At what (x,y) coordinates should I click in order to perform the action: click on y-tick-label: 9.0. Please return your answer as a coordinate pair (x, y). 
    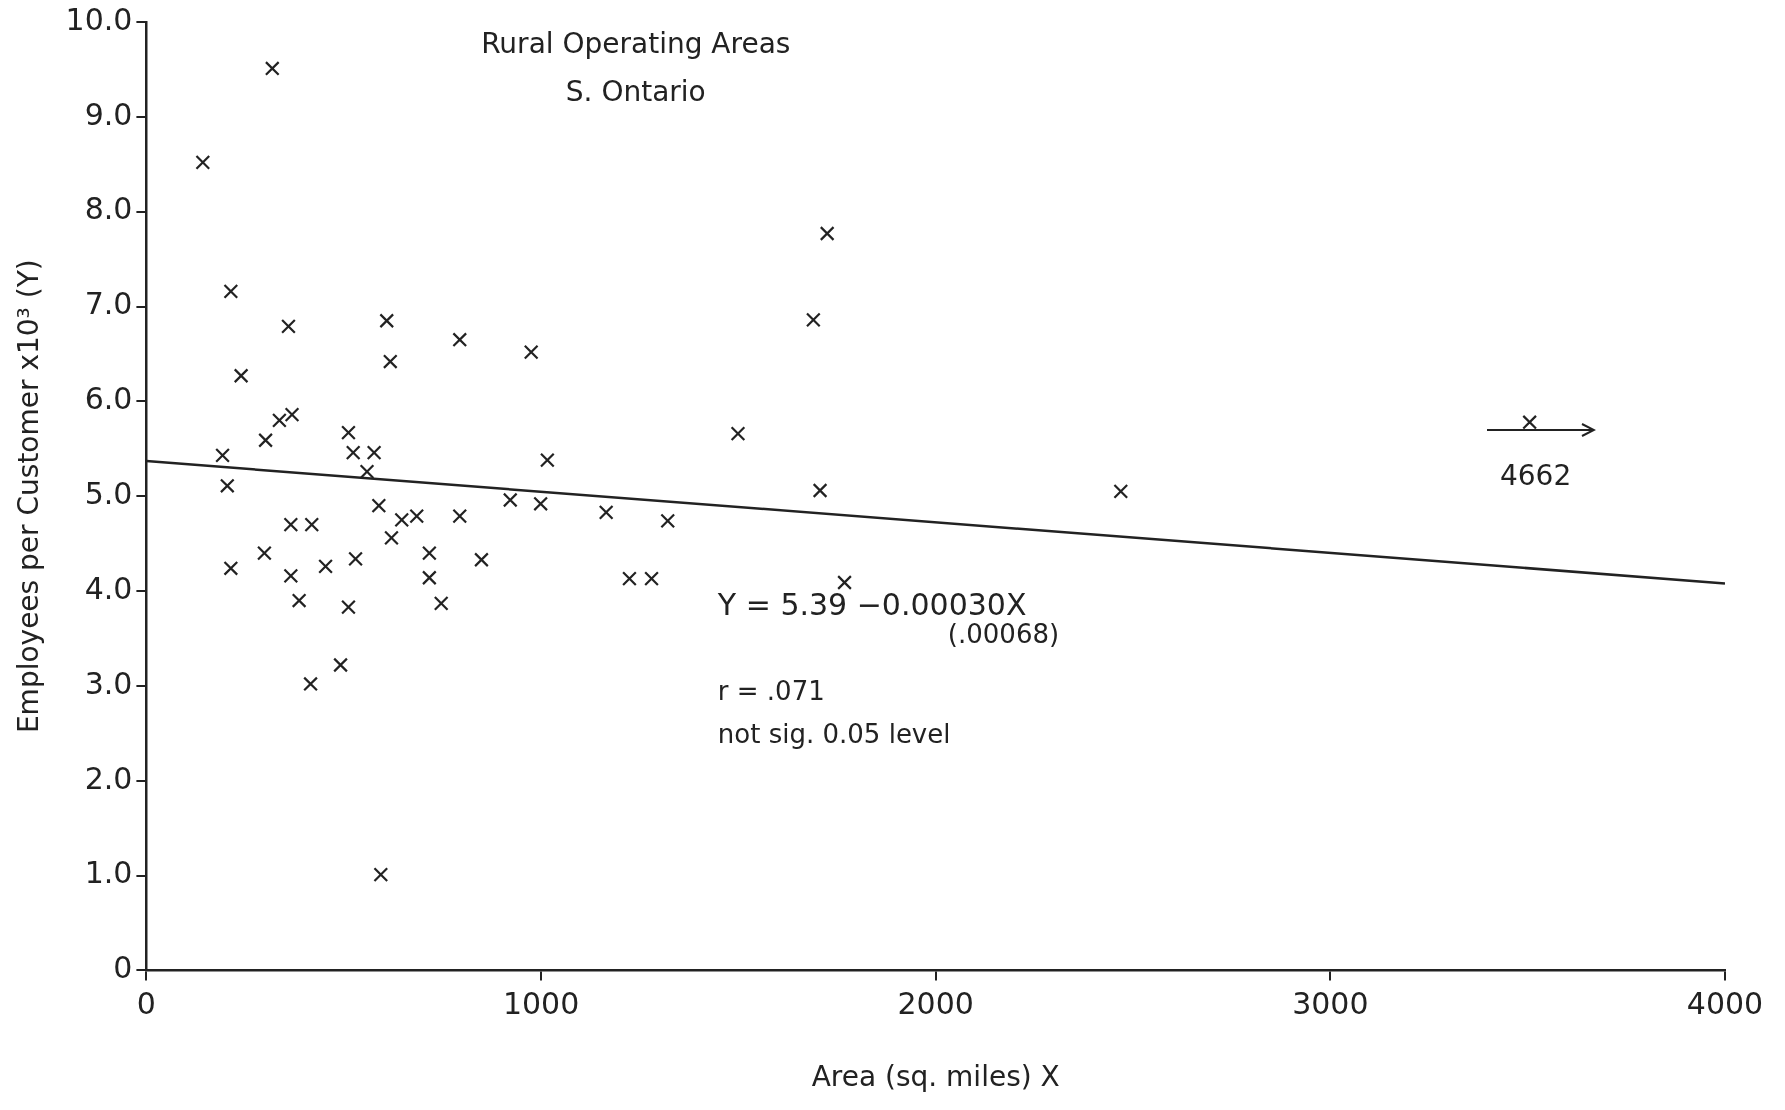
    Looking at the image, I should click on (108, 114).